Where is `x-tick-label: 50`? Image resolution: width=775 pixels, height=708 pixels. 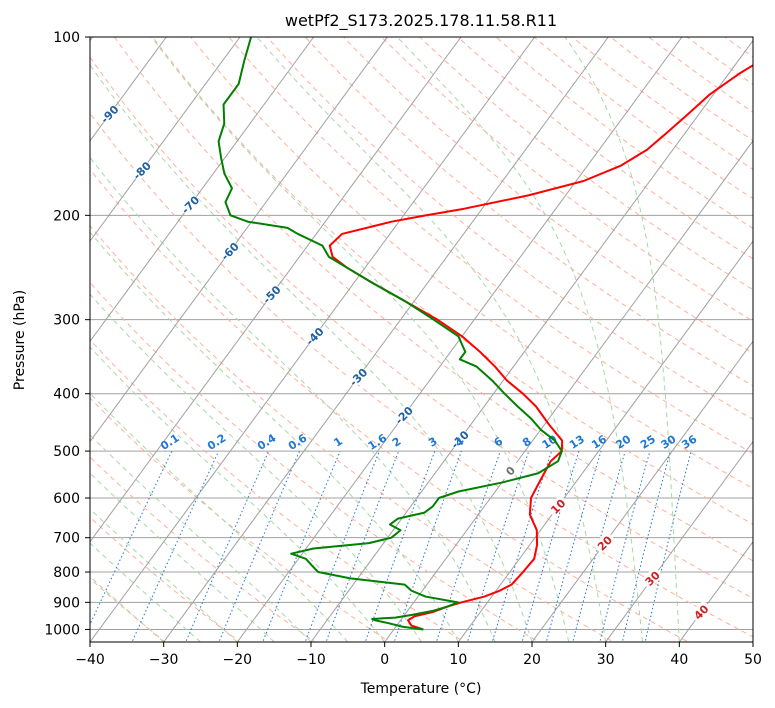 x-tick-label: 50 is located at coordinates (753, 660).